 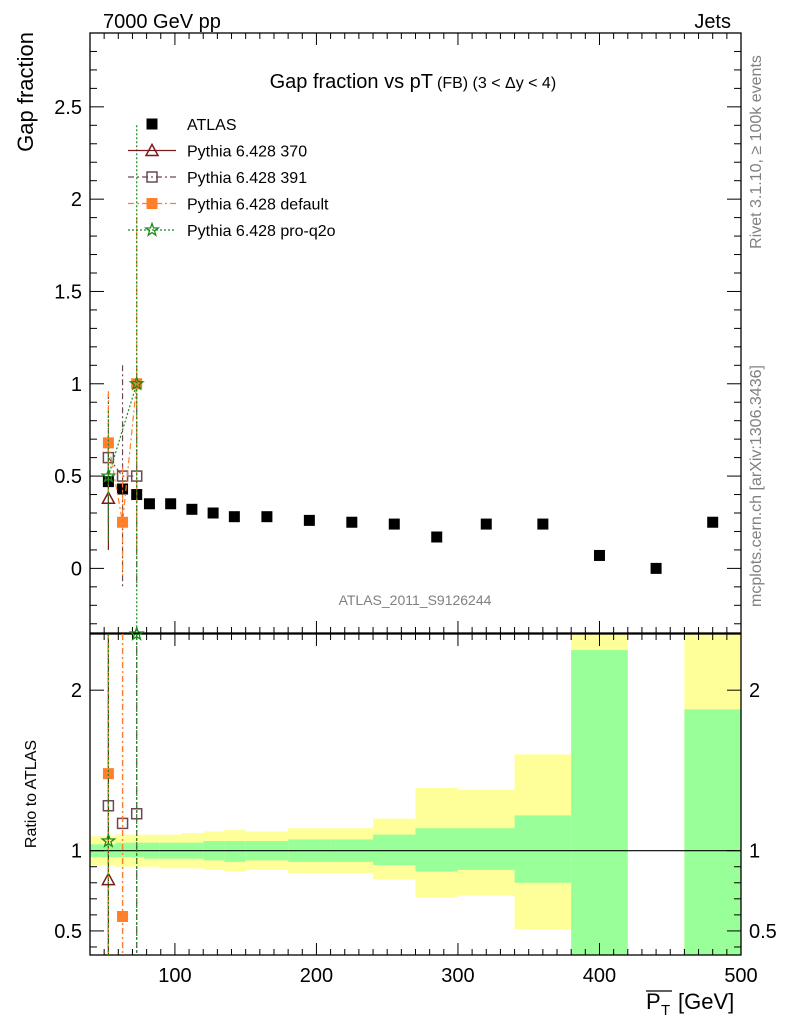 What do you see at coordinates (174, 976) in the screenshot?
I see `x-tick-label: 100` at bounding box center [174, 976].